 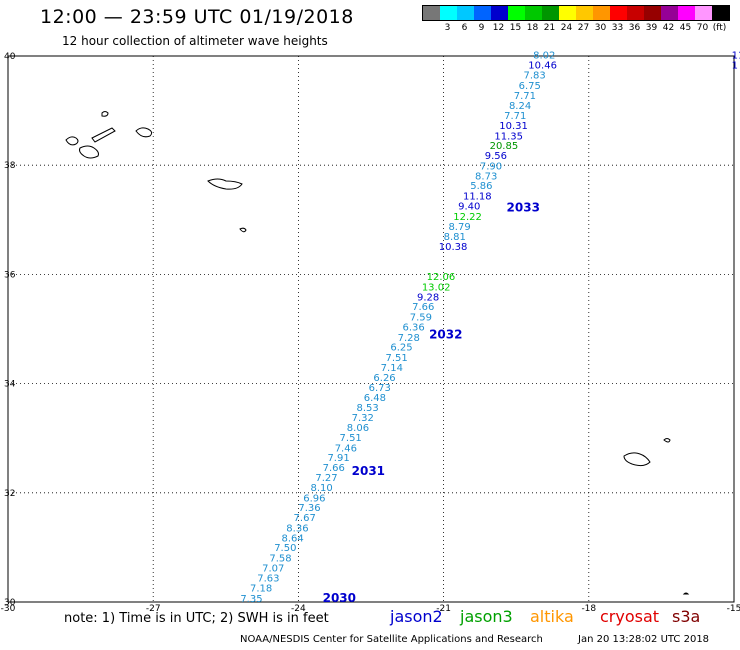 What do you see at coordinates (368, 471) in the screenshot?
I see `track-id-label: 2031` at bounding box center [368, 471].